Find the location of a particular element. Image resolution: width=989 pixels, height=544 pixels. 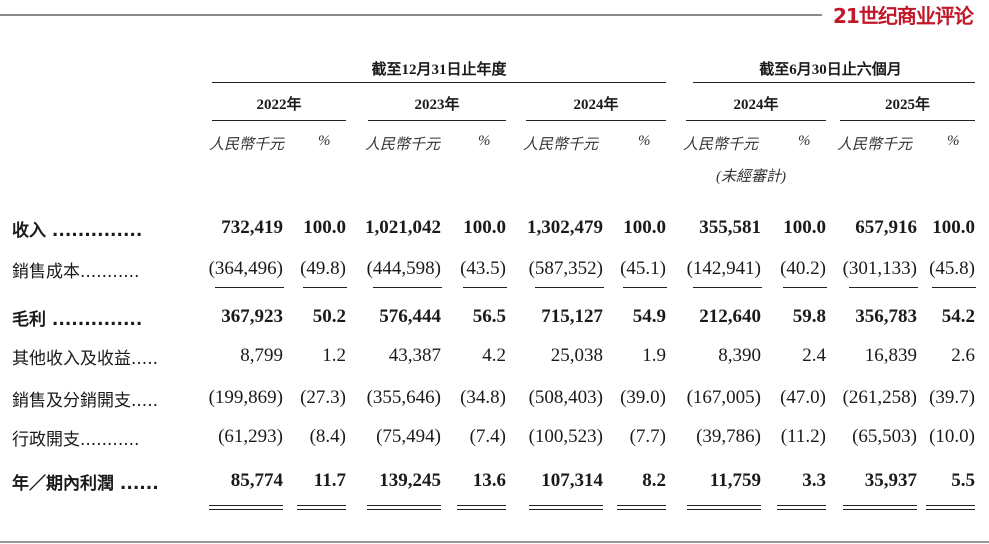

cell-value: (364,496) is located at coordinates (245, 268).